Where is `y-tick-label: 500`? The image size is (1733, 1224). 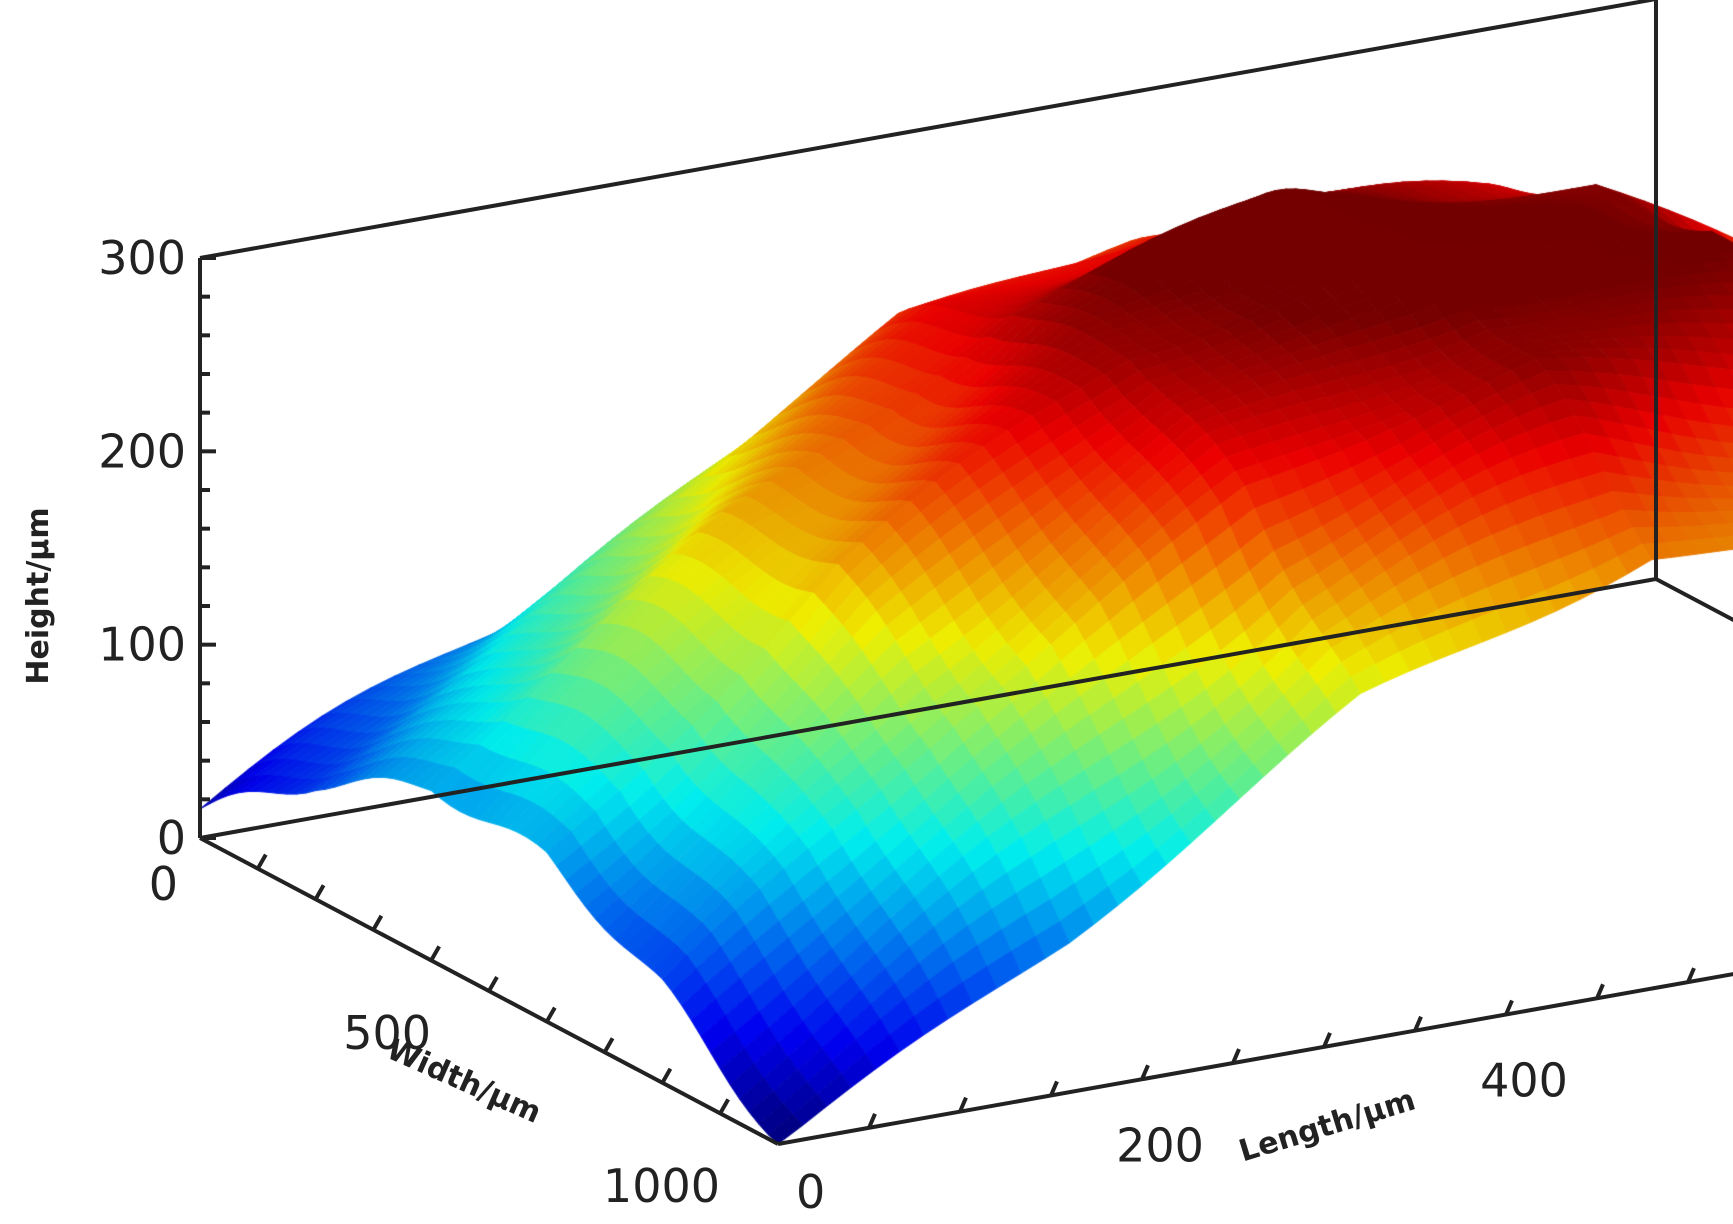
y-tick-label: 500 is located at coordinates (387, 1033).